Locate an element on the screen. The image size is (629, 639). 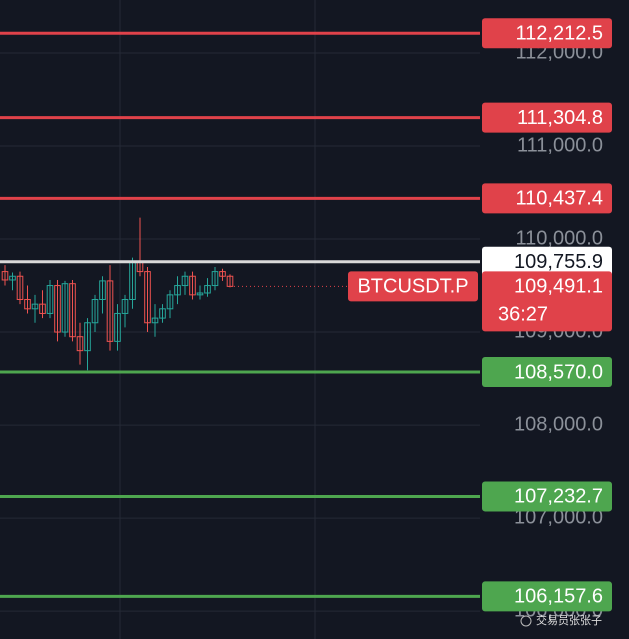
price-label: 109,755.9 is located at coordinates (558, 262).